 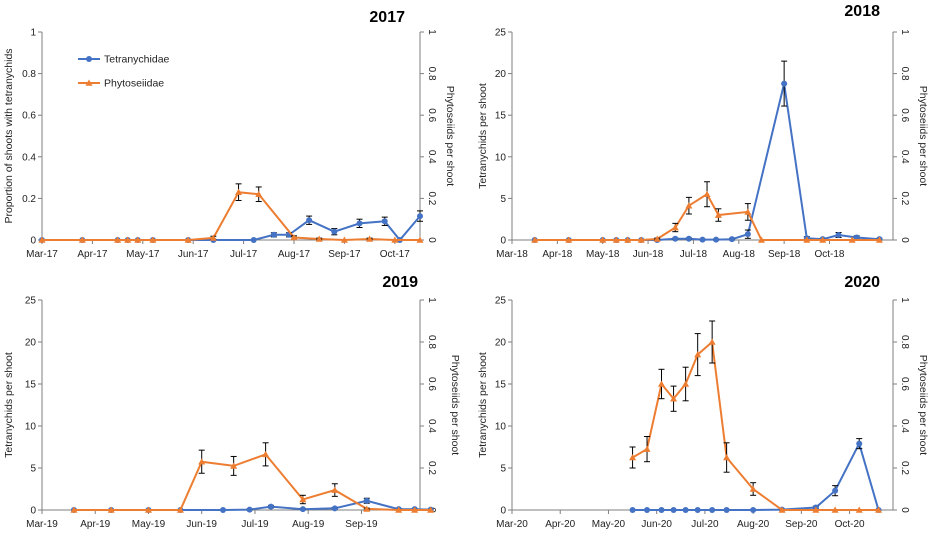 What do you see at coordinates (557, 254) in the screenshot?
I see `x-tick-label: Apr-18` at bounding box center [557, 254].